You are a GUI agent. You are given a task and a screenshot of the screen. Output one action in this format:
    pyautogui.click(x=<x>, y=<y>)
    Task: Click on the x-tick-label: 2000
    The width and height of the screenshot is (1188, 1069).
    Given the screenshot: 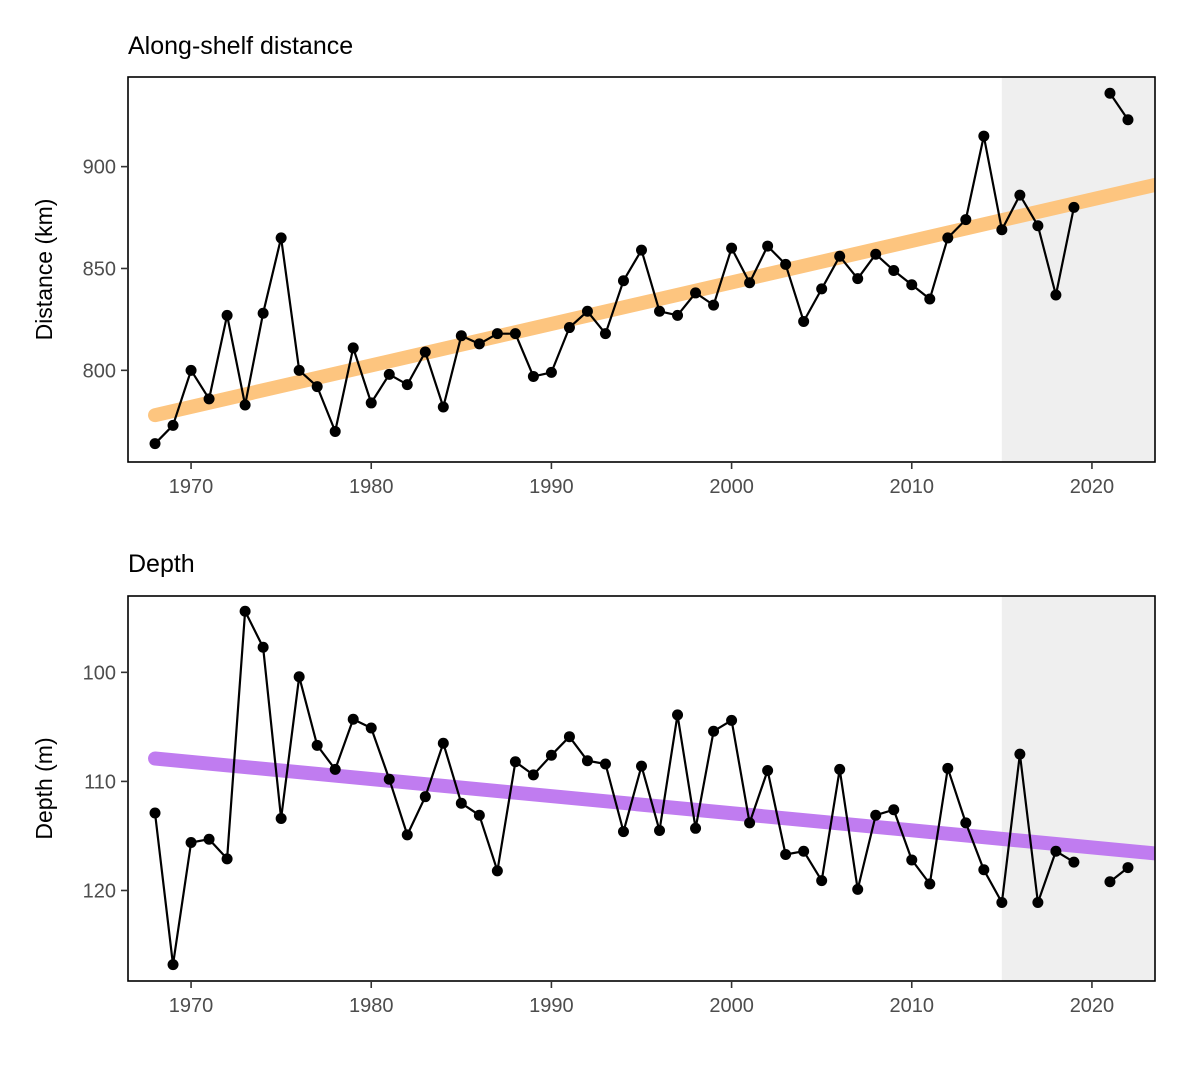 What is the action you would take?
    pyautogui.click(x=731, y=1006)
    